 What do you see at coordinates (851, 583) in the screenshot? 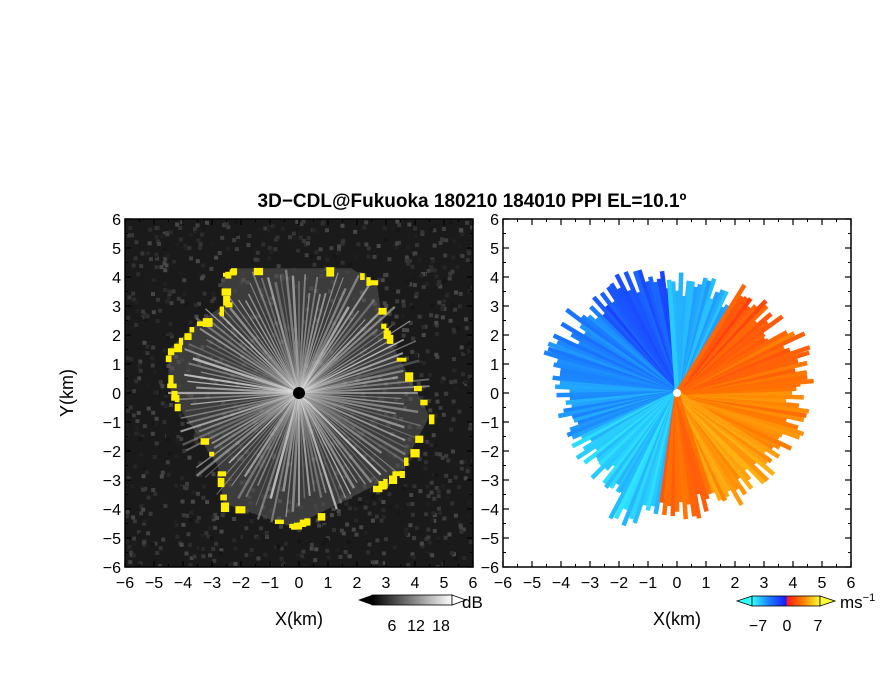
I see `x-tick-label: 6` at bounding box center [851, 583].